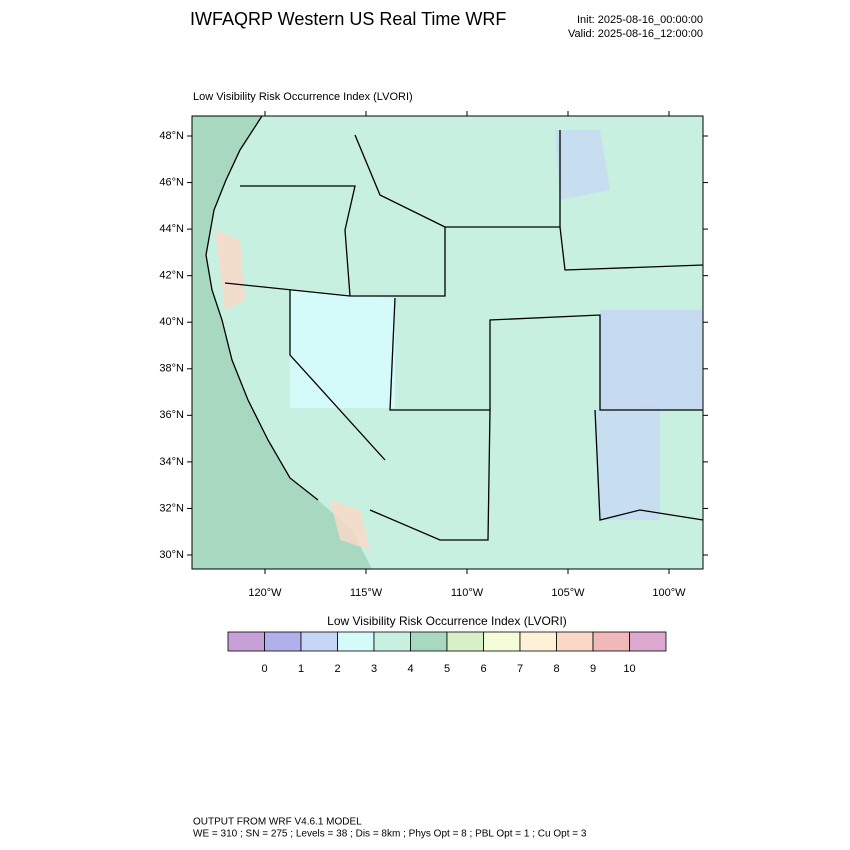 Image resolution: width=850 pixels, height=850 pixels. Describe the element at coordinates (629, 669) in the screenshot. I see `colorbar-label: 10` at that location.